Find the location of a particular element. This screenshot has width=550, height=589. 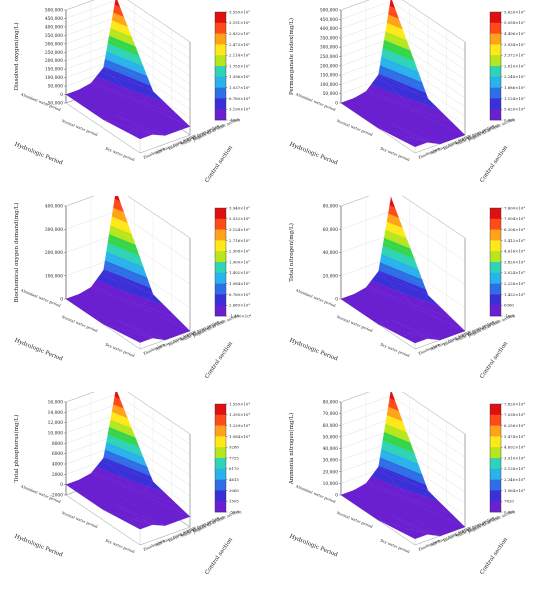

colorbar-tick-label: 1.084×10⁵ is located at coordinates (239, 283).